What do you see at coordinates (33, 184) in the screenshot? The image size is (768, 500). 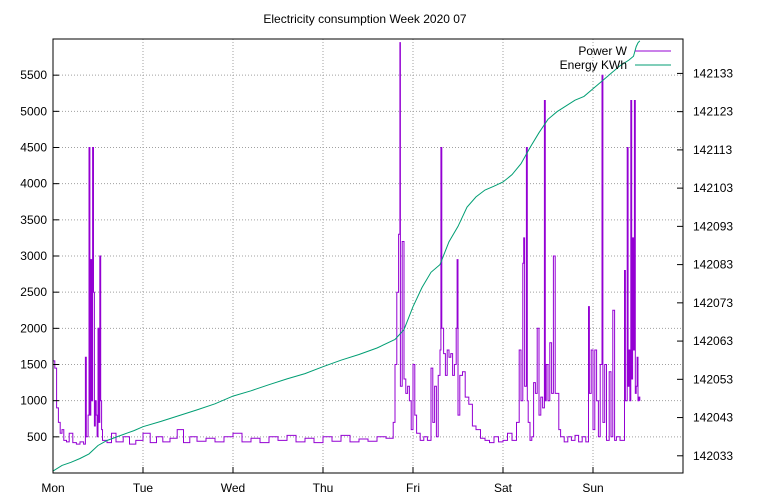 I see `y-tick-label: 4000` at bounding box center [33, 184].